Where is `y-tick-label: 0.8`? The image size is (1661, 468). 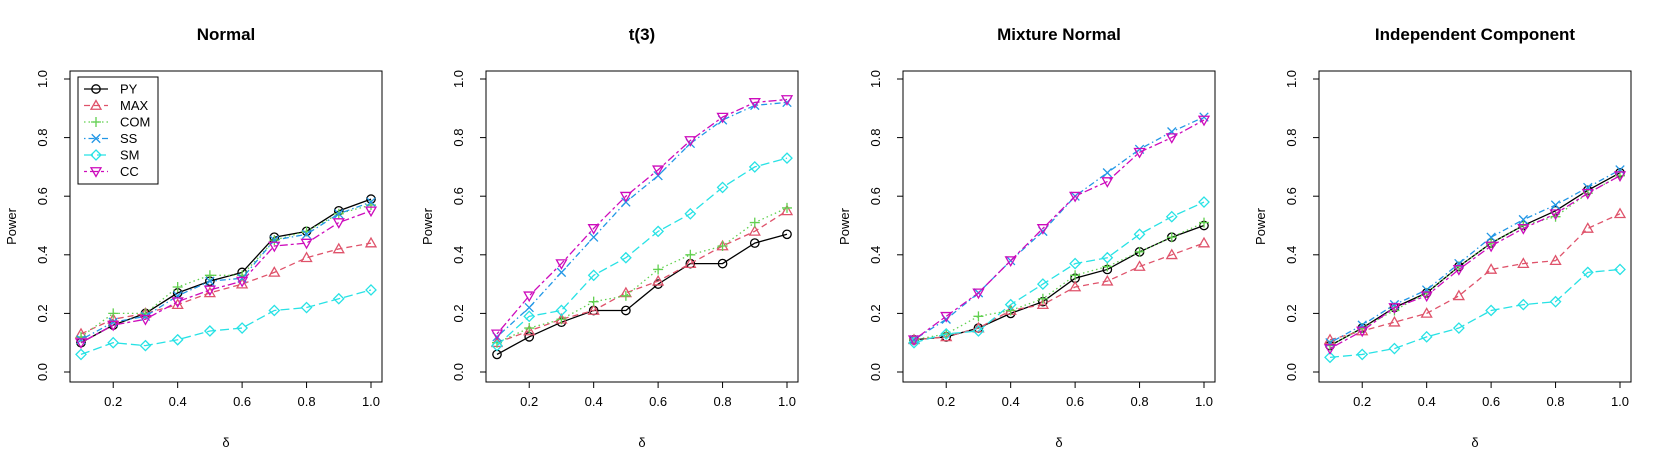
y-tick-label: 0.8 is located at coordinates (42, 138).